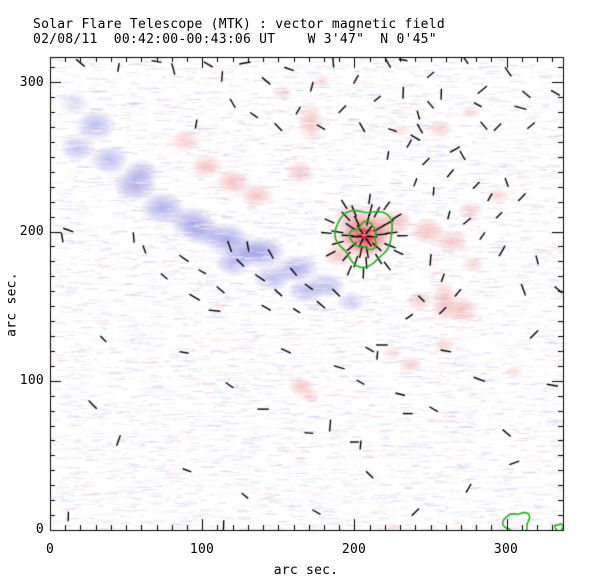 This screenshot has height=585, width=612. Describe the element at coordinates (354, 549) in the screenshot. I see `x-tick-label-200: 200` at that location.